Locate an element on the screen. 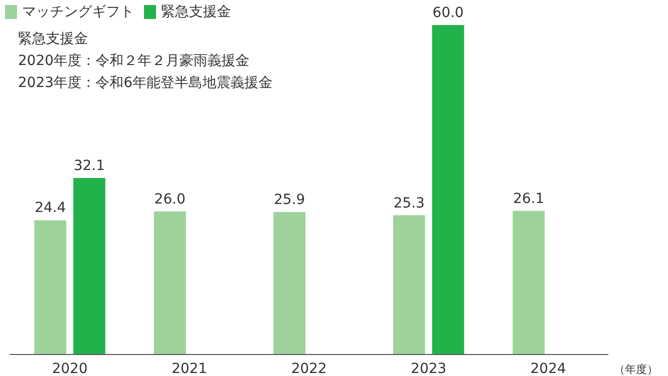  data-label: 24.4 is located at coordinates (50, 208).